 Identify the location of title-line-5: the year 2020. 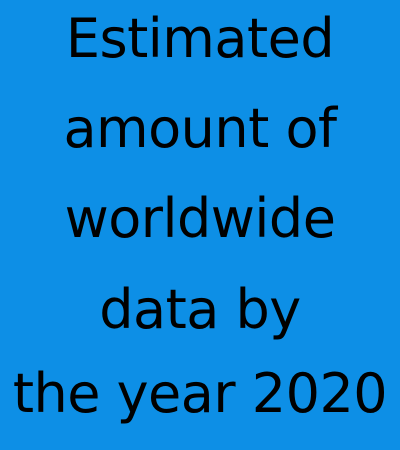
(200, 393).